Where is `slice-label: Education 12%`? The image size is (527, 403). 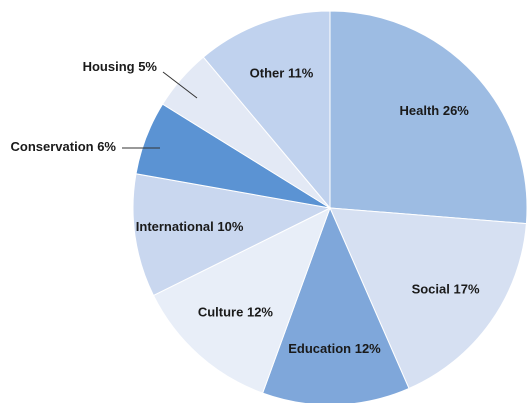 slice-label: Education 12% is located at coordinates (334, 348).